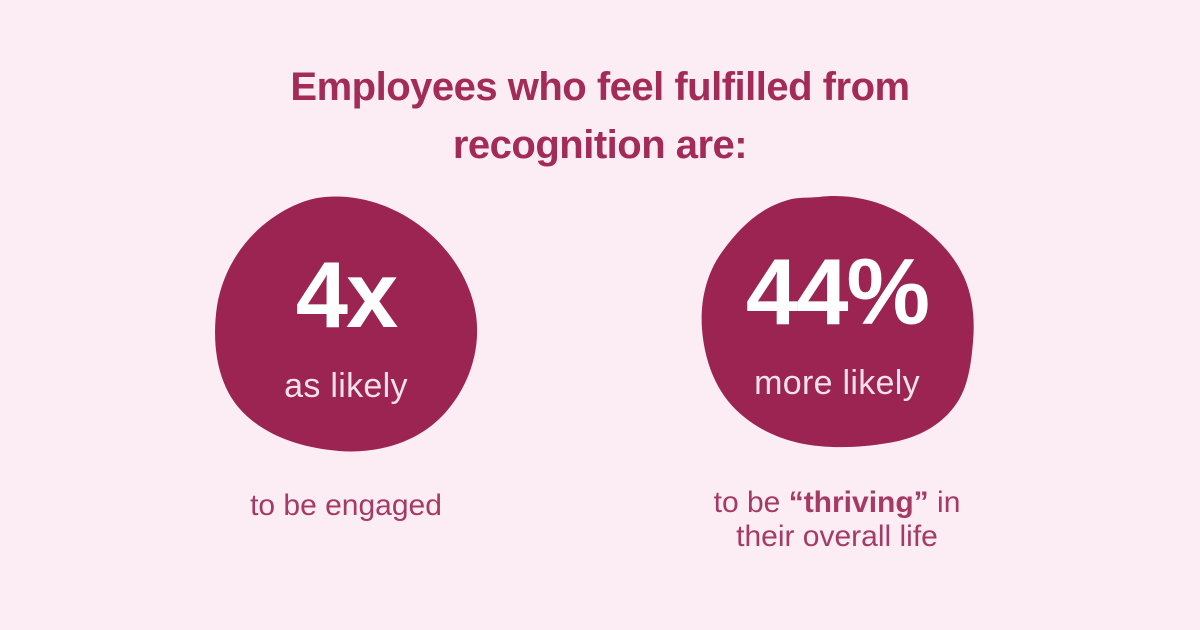  I want to click on stat-caption-thriving: to be “thriving” in their overall life, so click(837, 520).